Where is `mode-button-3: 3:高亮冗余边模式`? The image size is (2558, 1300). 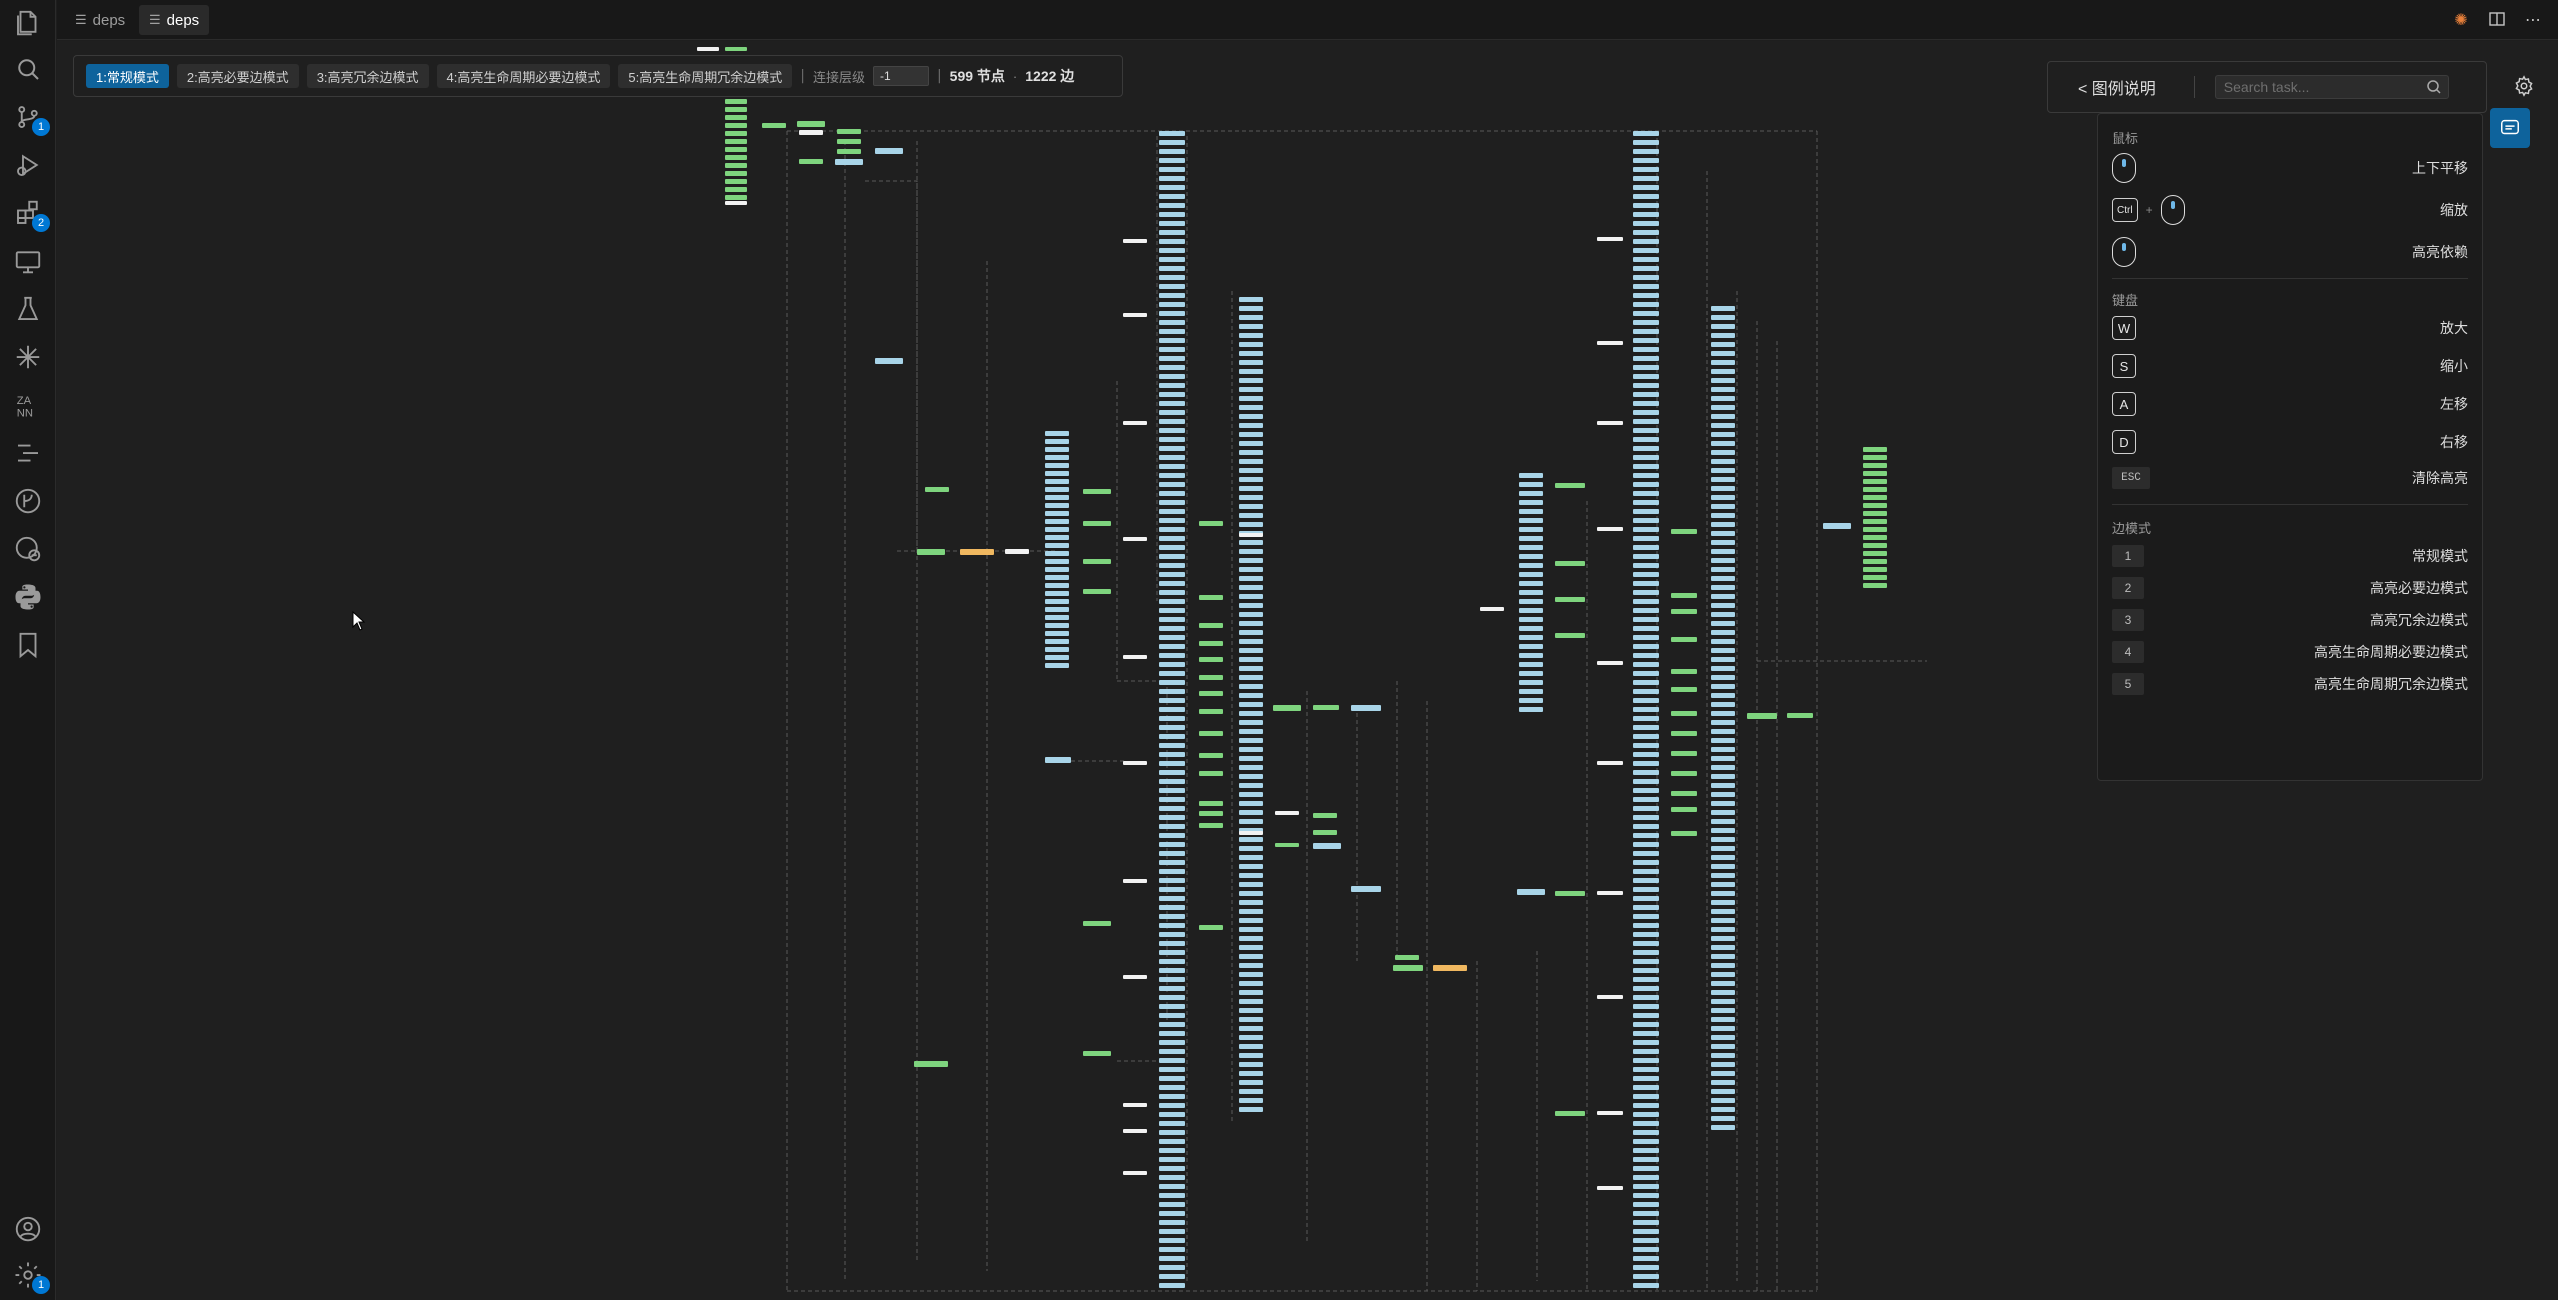 mode-button-3: 3:高亮冗余边模式 is located at coordinates (367, 76).